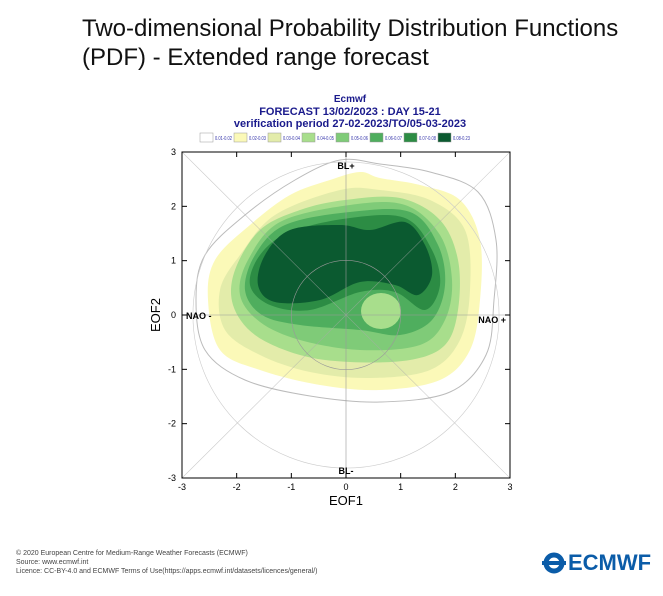 The image size is (663, 596). Describe the element at coordinates (461, 139) in the screenshot. I see `legend-label: 0.08-0.23` at that location.